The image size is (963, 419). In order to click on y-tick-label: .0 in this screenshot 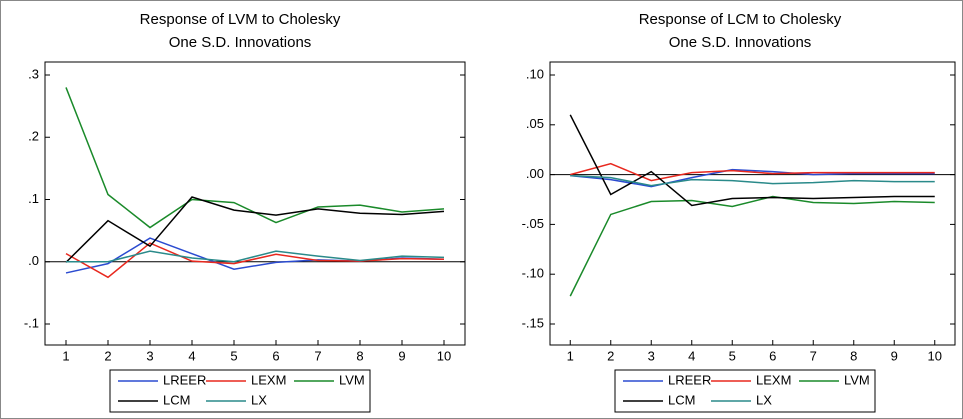, I will do `click(33, 260)`.